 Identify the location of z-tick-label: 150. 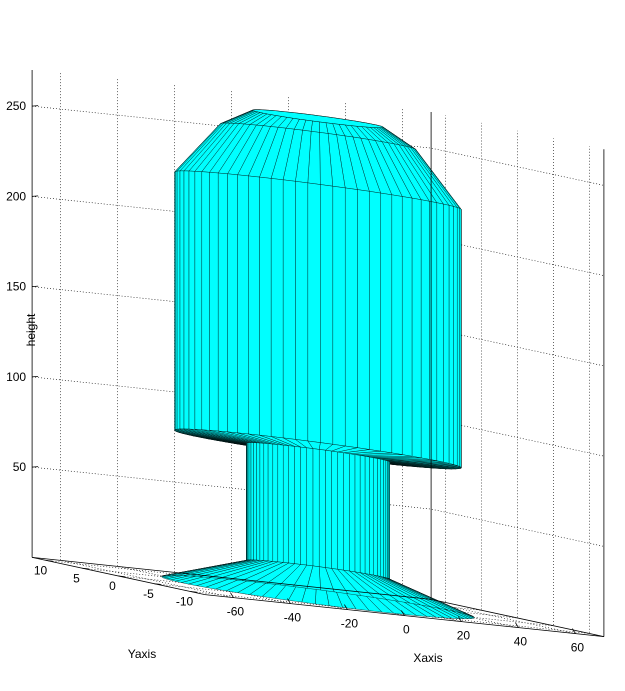
(16, 287).